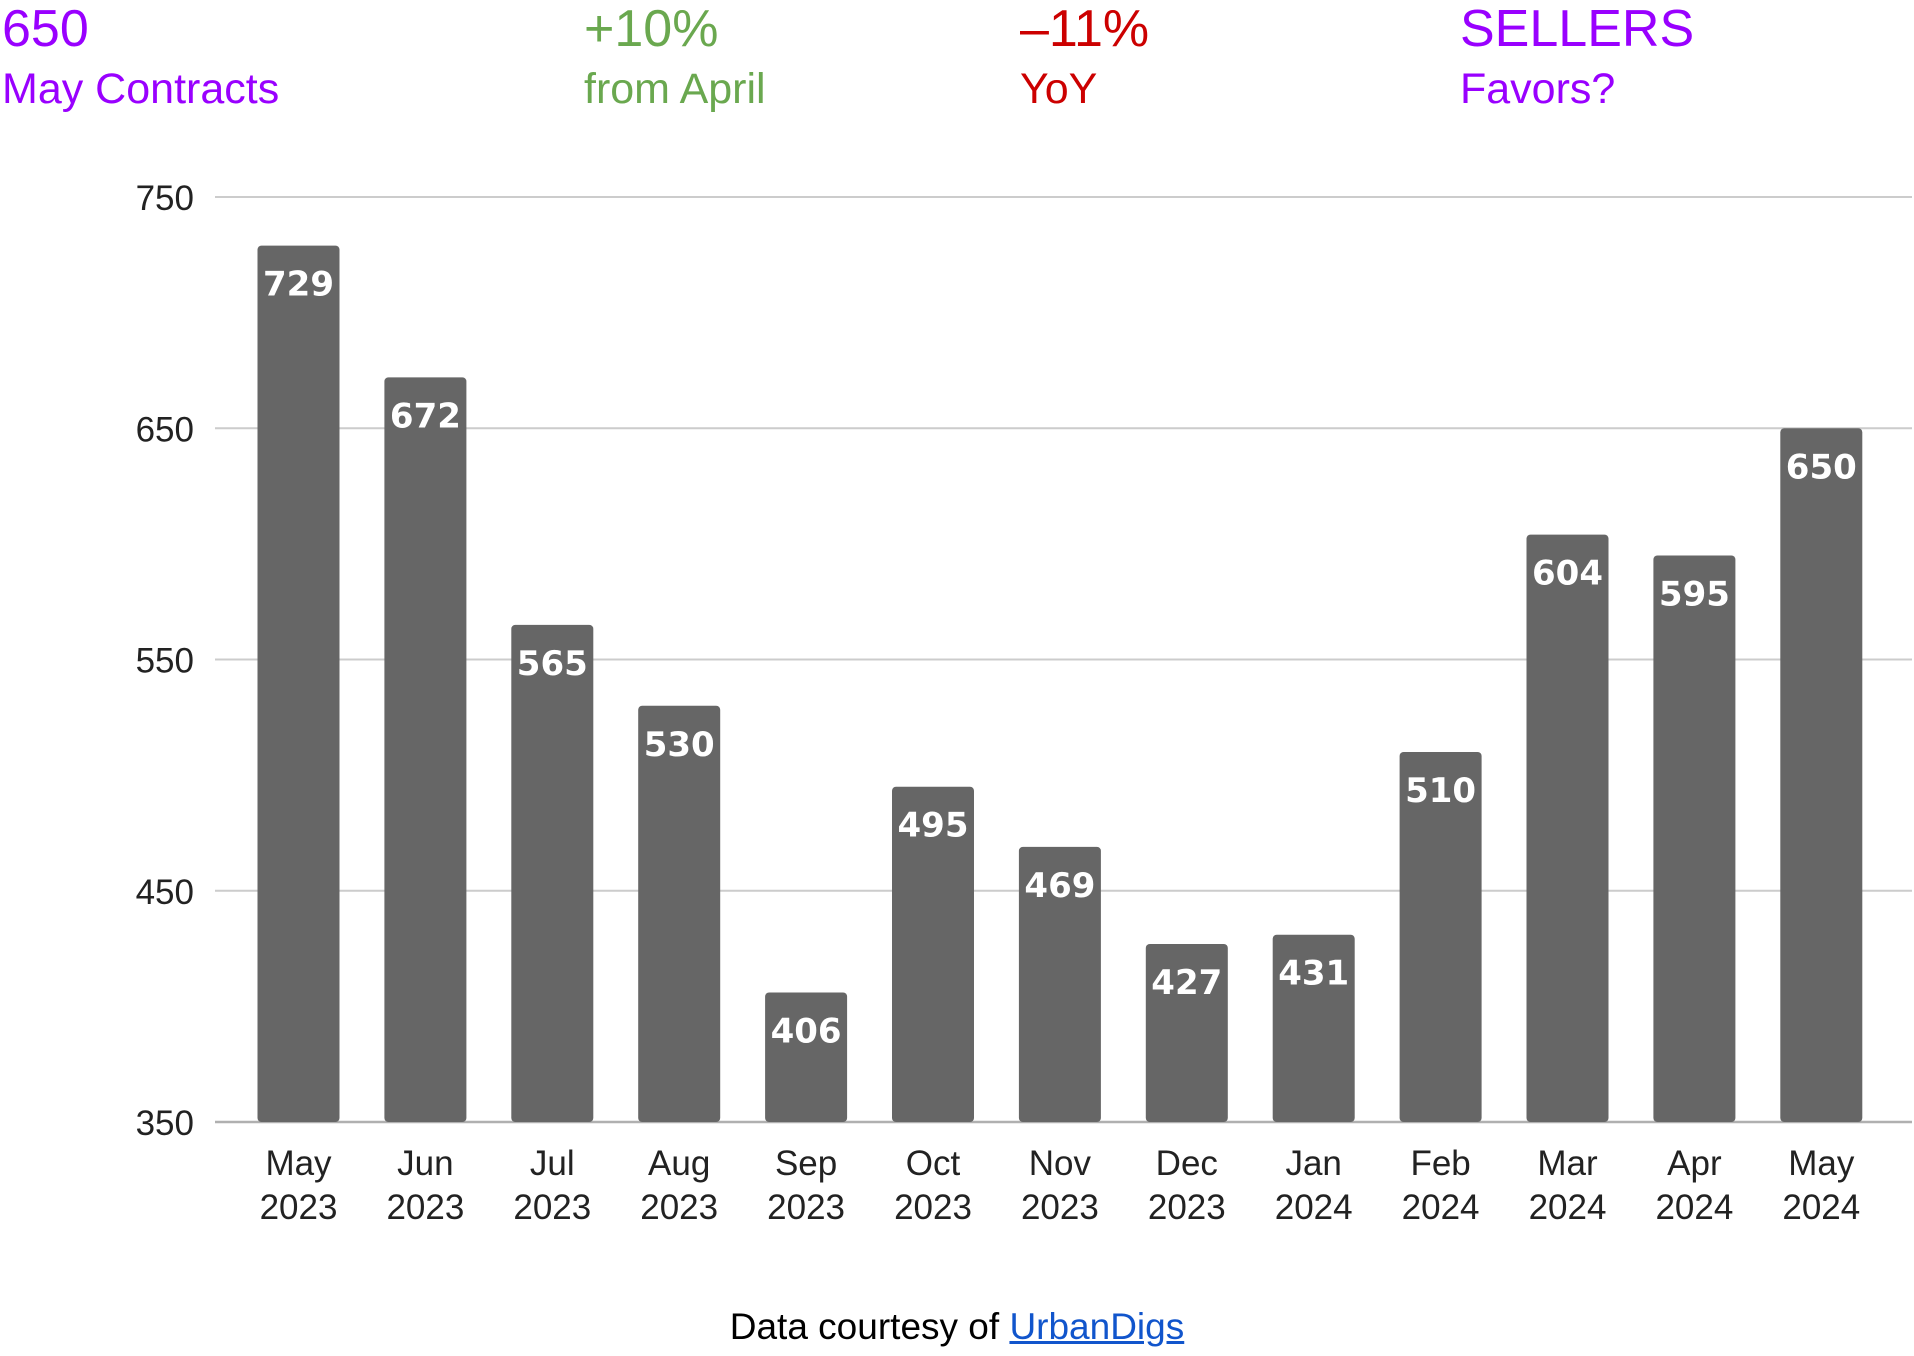 This screenshot has width=1914, height=1356. I want to click on data-label: 672, so click(425, 416).